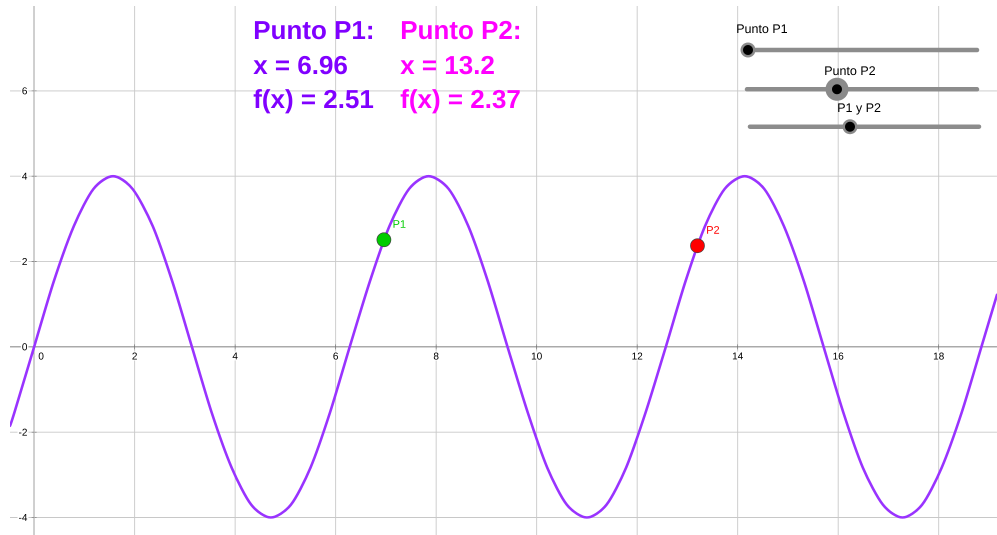 The height and width of the screenshot is (535, 997). What do you see at coordinates (537, 356) in the screenshot?
I see `x-tick-label: 10` at bounding box center [537, 356].